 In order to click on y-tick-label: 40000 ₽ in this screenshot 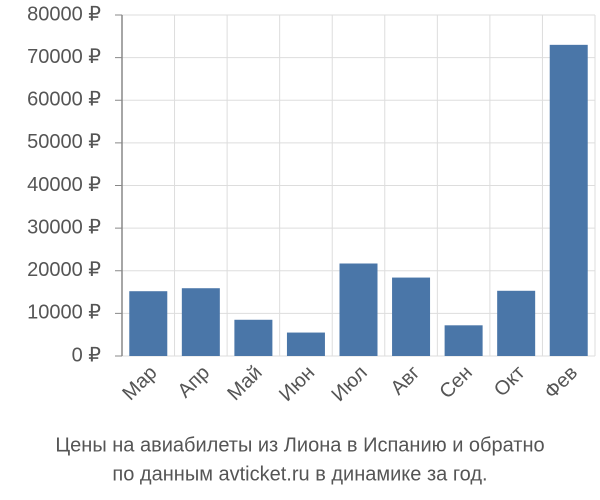, I will do `click(64, 185)`.